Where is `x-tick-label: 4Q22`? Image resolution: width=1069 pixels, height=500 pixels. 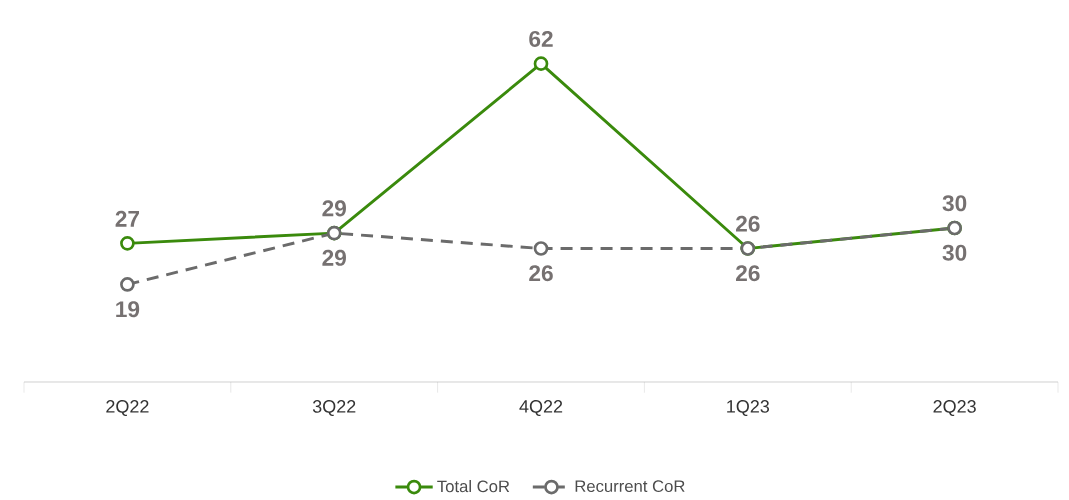
x-tick-label: 4Q22 is located at coordinates (541, 408).